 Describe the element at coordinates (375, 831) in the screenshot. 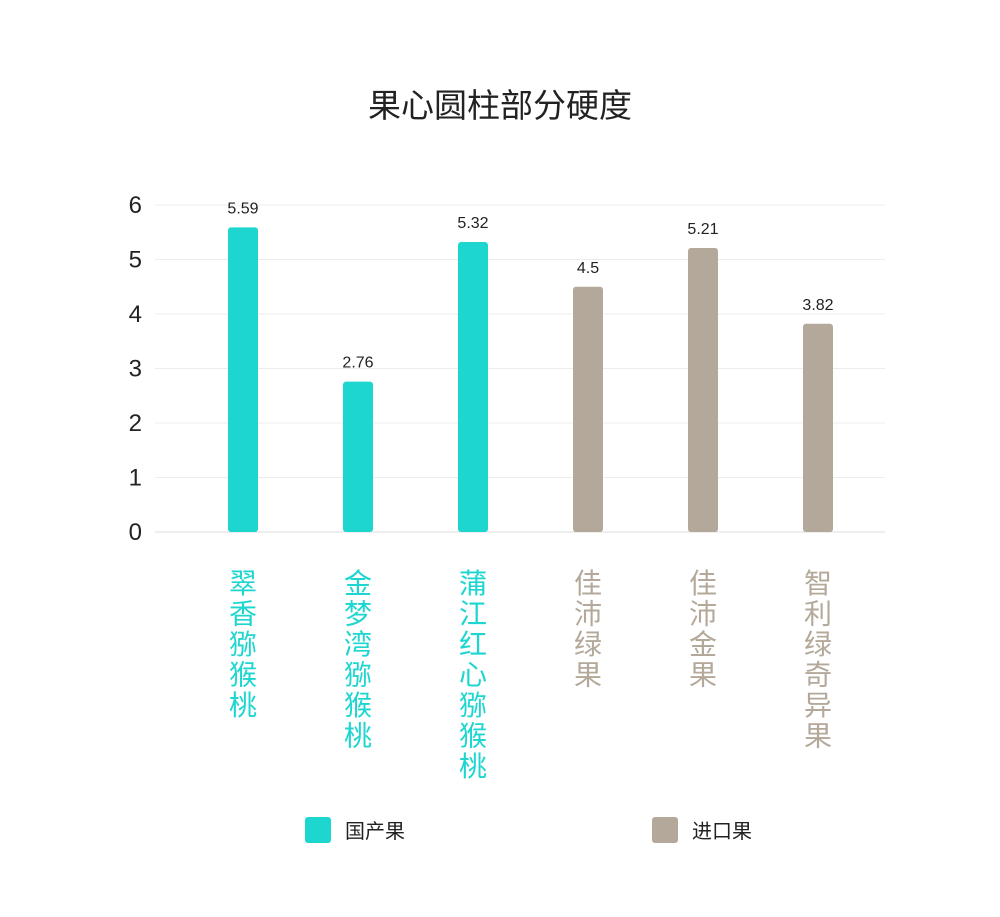

I see `legend-label: 国产果` at that location.